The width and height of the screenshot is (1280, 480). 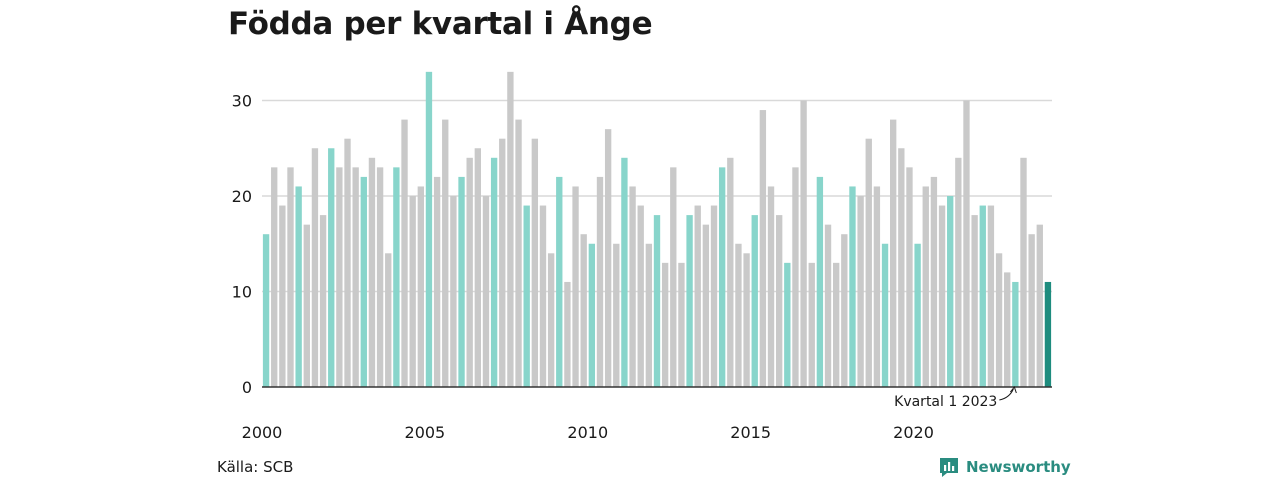 I want to click on brand-name: Newsworthy, so click(x=1018, y=467).